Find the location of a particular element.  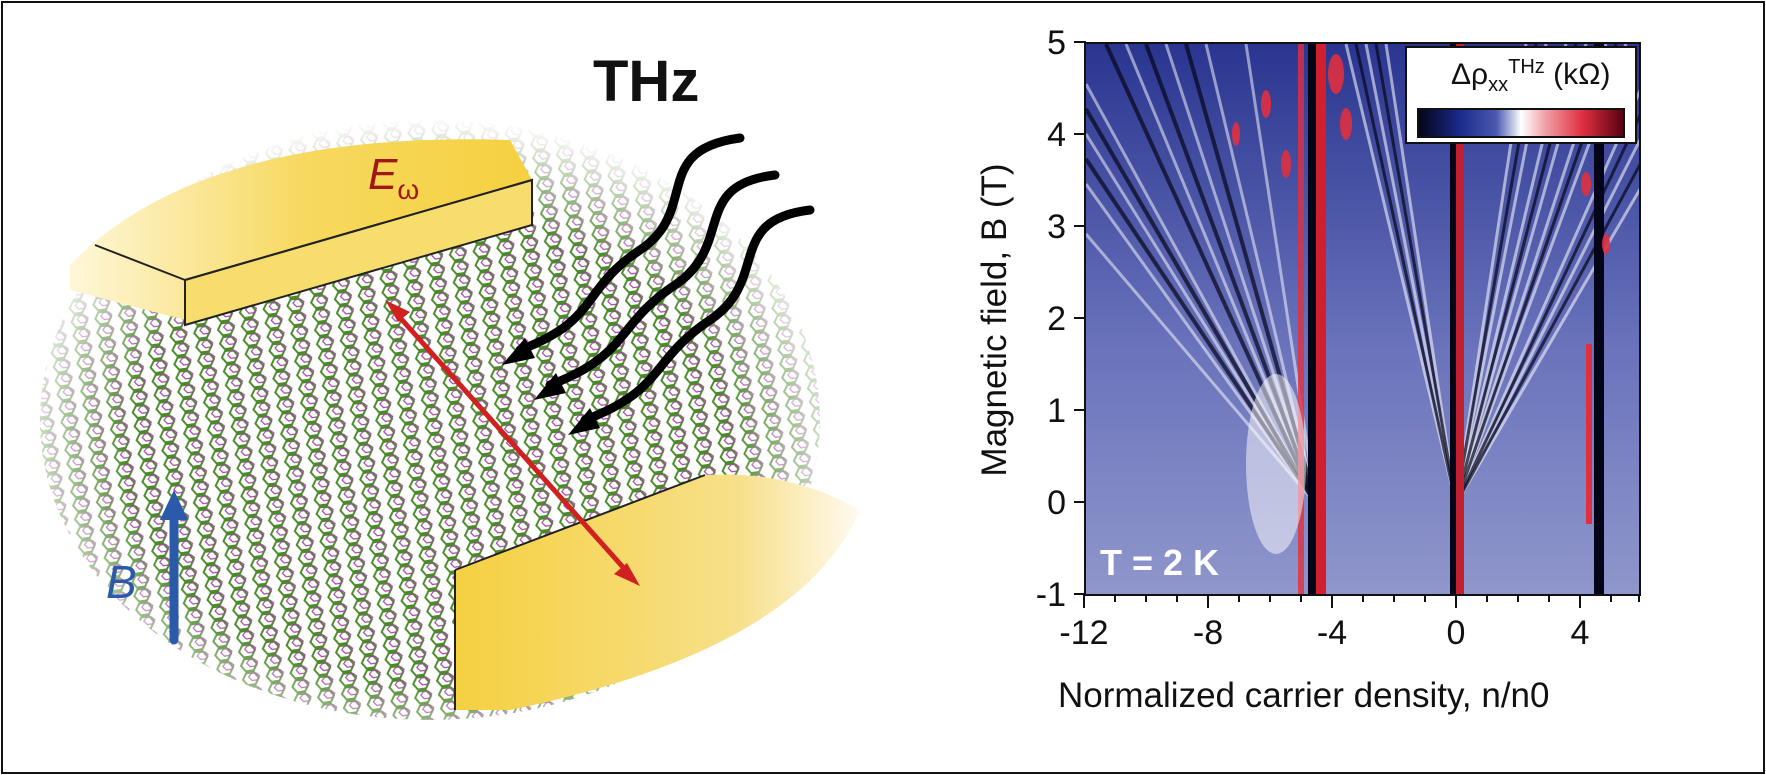

y-axis-ticks is located at coordinates (1080, 318).